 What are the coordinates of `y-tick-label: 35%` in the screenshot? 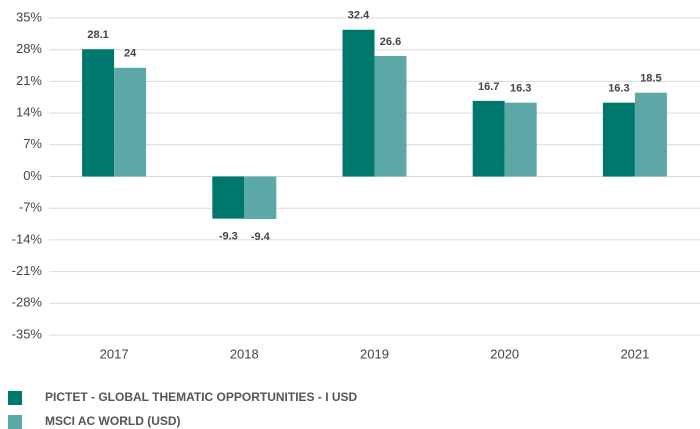 It's located at (29, 16).